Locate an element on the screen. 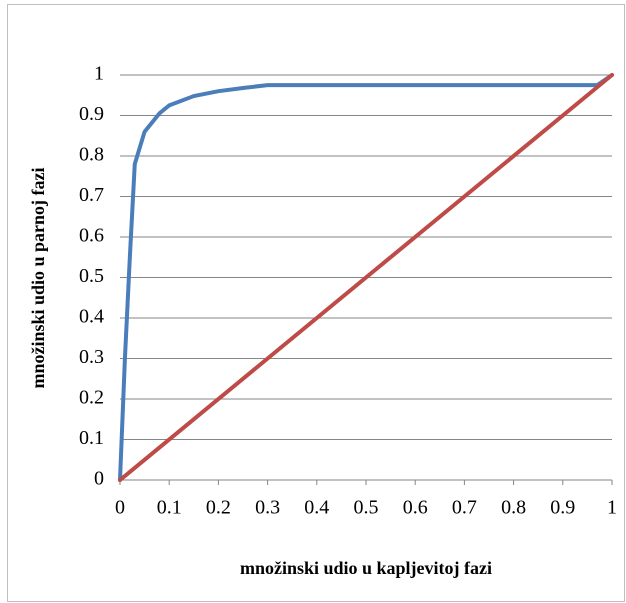 The width and height of the screenshot is (626, 603). x-tick-label: 0.1 is located at coordinates (169, 508).